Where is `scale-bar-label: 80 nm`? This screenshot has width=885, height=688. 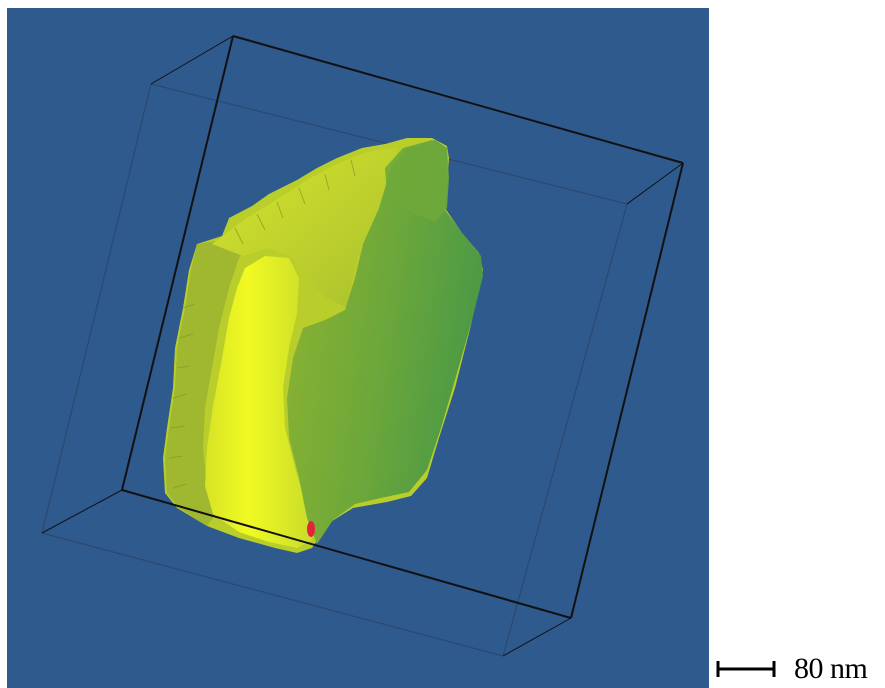
scale-bar-label: 80 nm is located at coordinates (831, 668).